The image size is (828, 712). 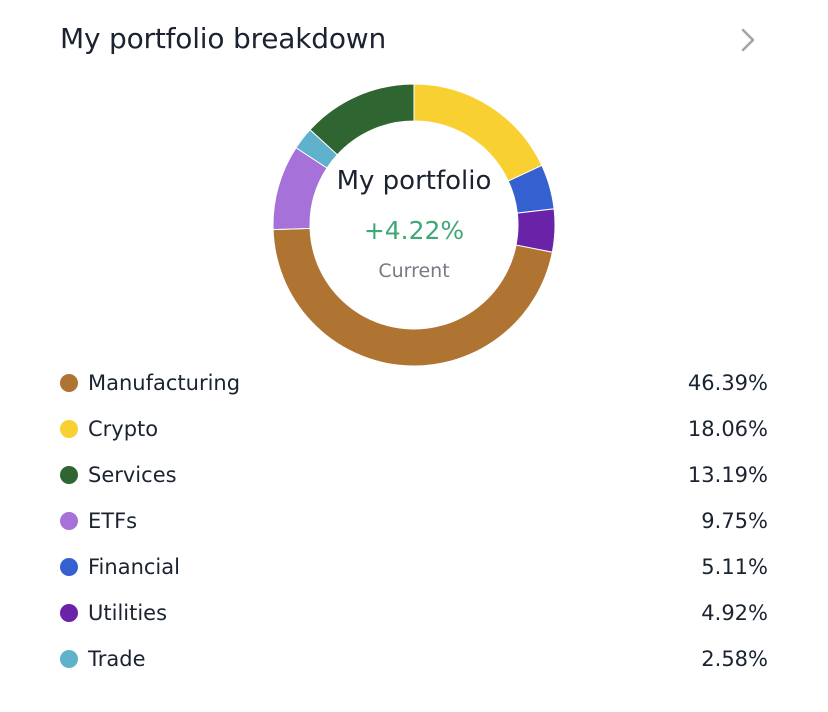 I want to click on legend-item-financial: Financial 5.11%, so click(x=414, y=567).